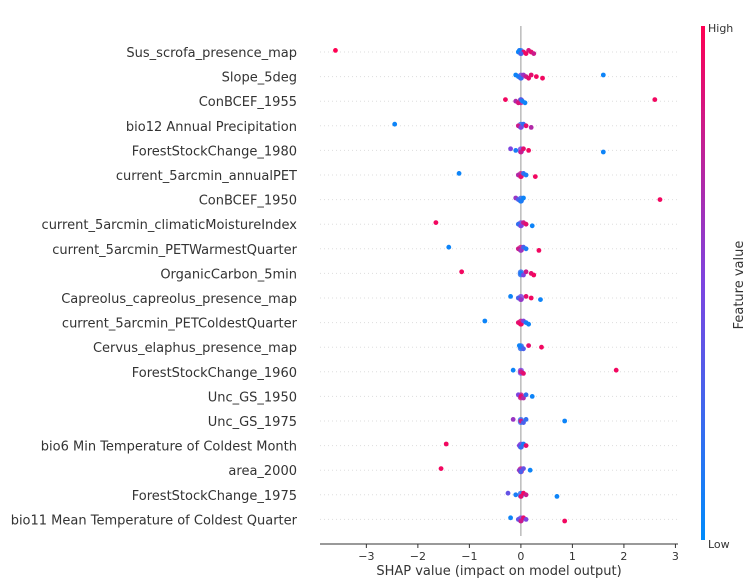 The image size is (754, 584). Describe the element at coordinates (724, 286) in the screenshot. I see `colorbar: High Low Feature value` at that location.